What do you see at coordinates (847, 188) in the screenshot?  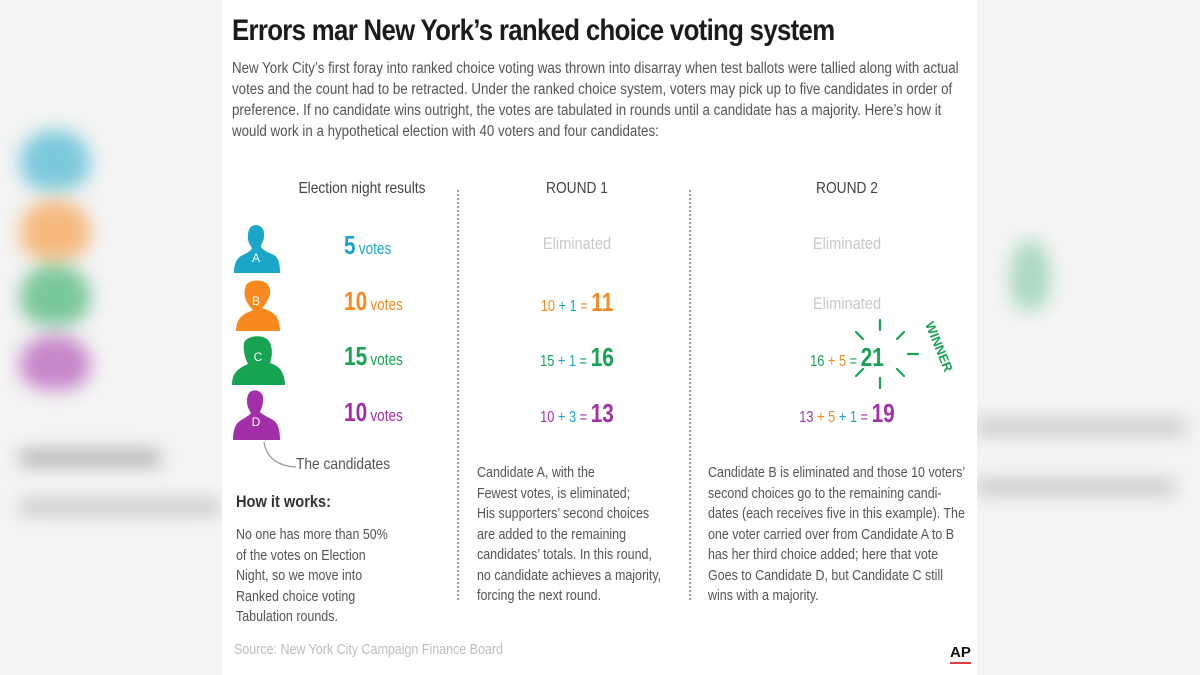 I see `column-header-round2: ROUND 2` at bounding box center [847, 188].